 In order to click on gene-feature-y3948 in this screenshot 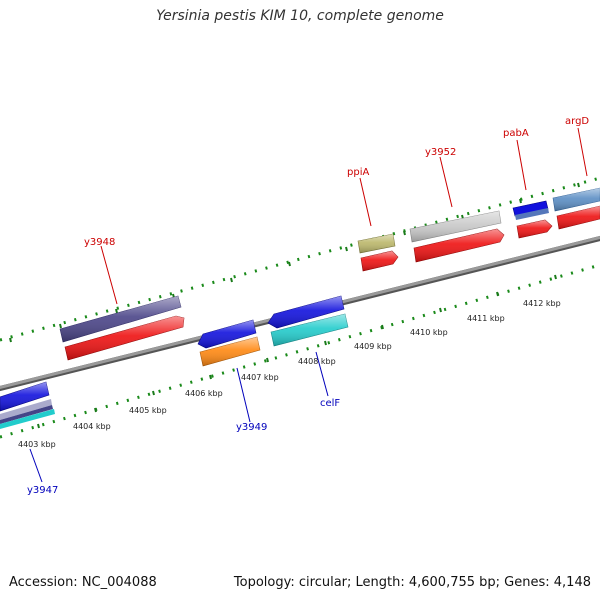, I will do `click(120, 319)`.